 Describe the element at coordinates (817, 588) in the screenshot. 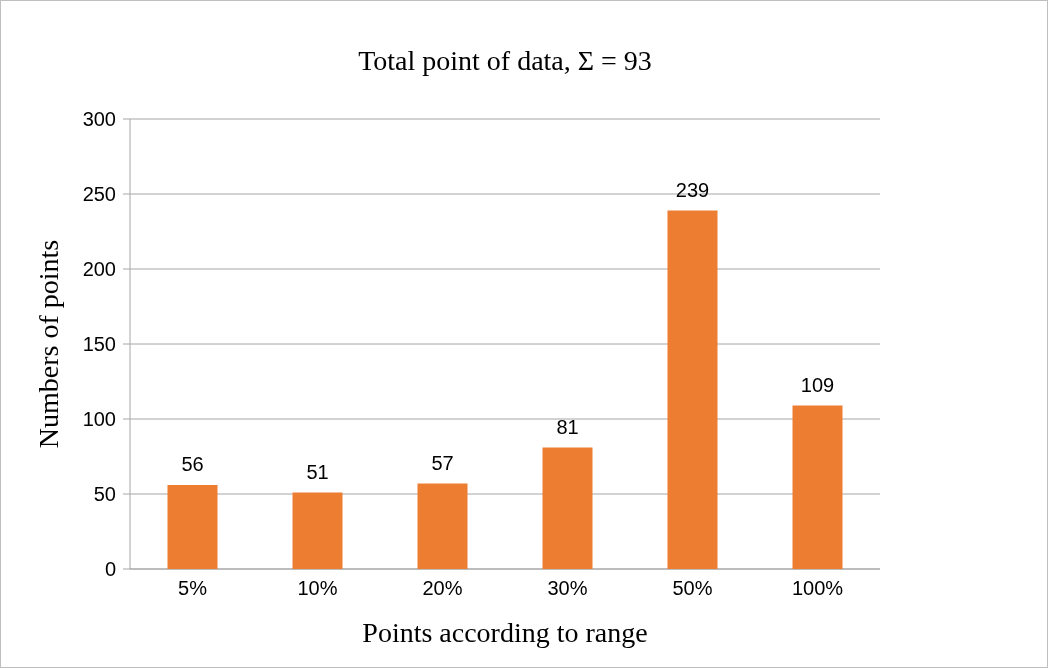

I see `x-tick-label: 100%` at that location.